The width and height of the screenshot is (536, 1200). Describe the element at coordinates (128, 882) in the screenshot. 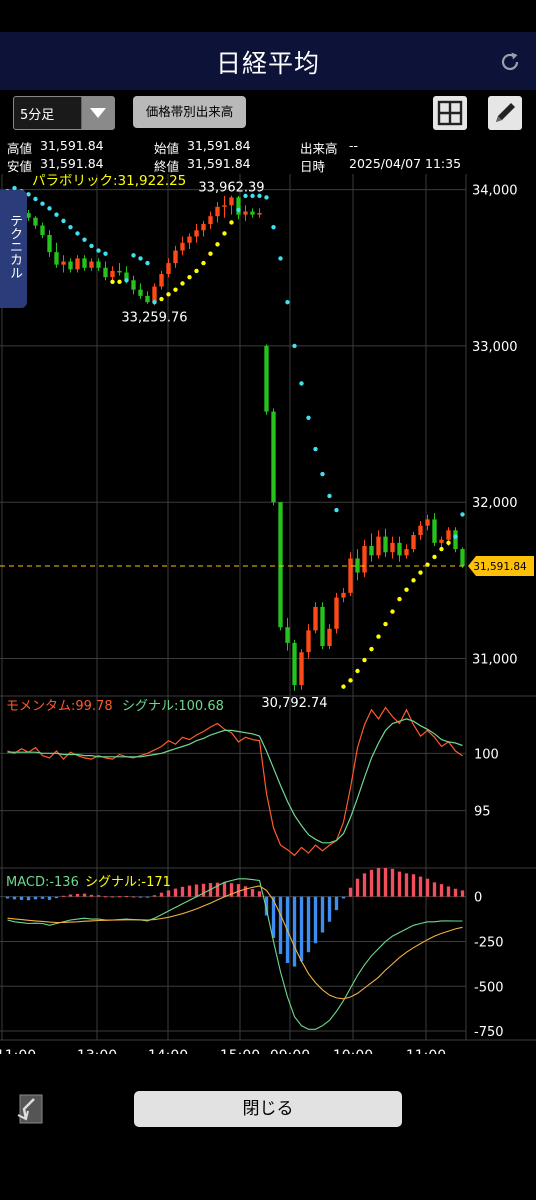

I see `macd-signal-label: シグナル:-171` at that location.